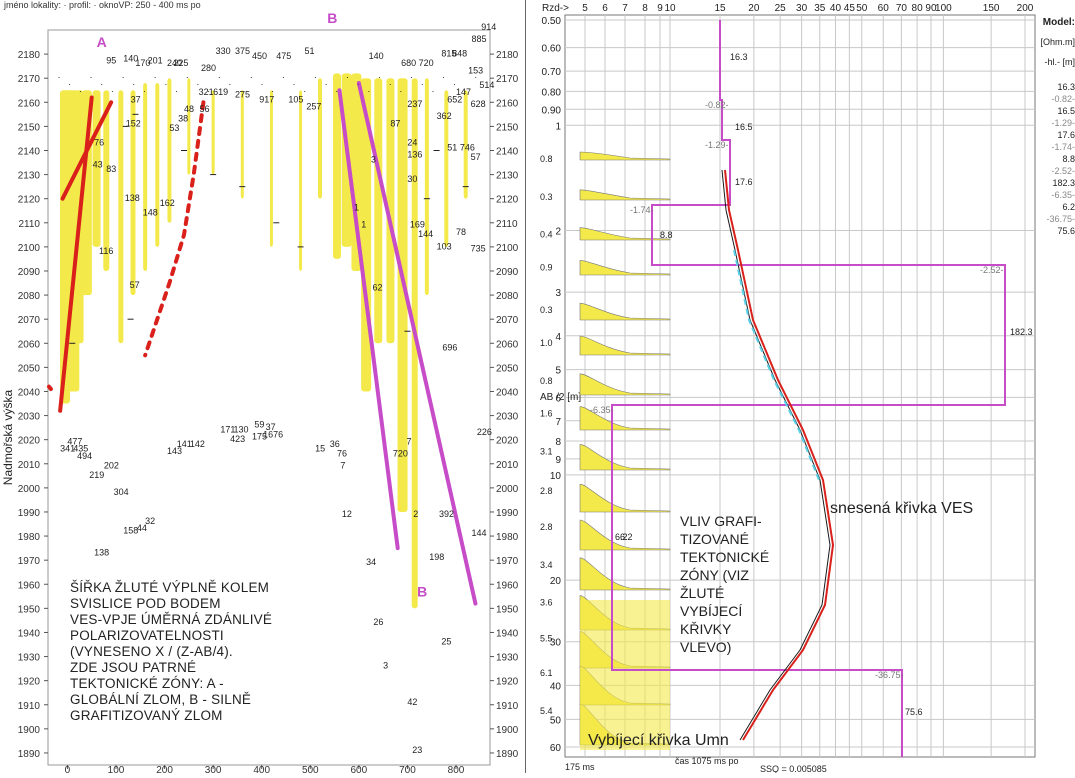  I want to click on layer-resistivity-label: 6.2, so click(626, 537).